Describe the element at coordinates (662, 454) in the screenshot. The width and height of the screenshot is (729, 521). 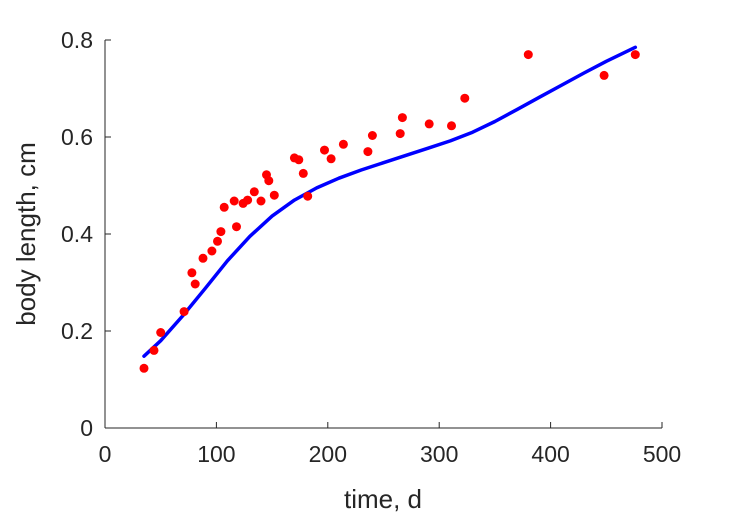
I see `x-tick-label: 500` at that location.